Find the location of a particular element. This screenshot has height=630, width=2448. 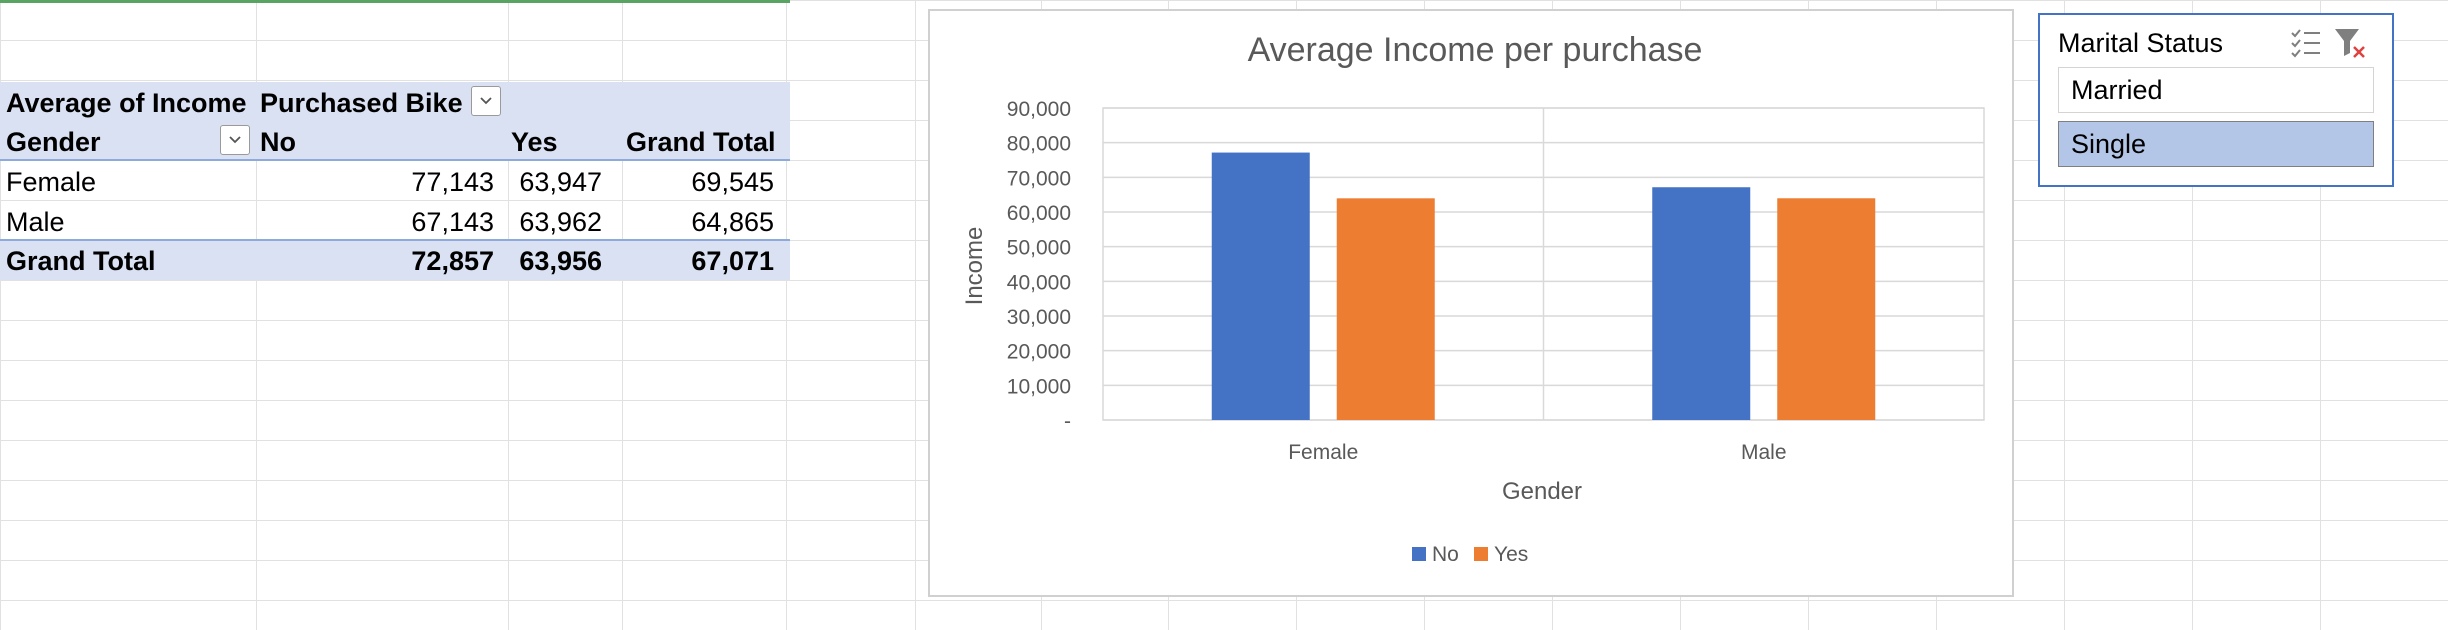

y-tick-label: 20,000 is located at coordinates (1039, 352).